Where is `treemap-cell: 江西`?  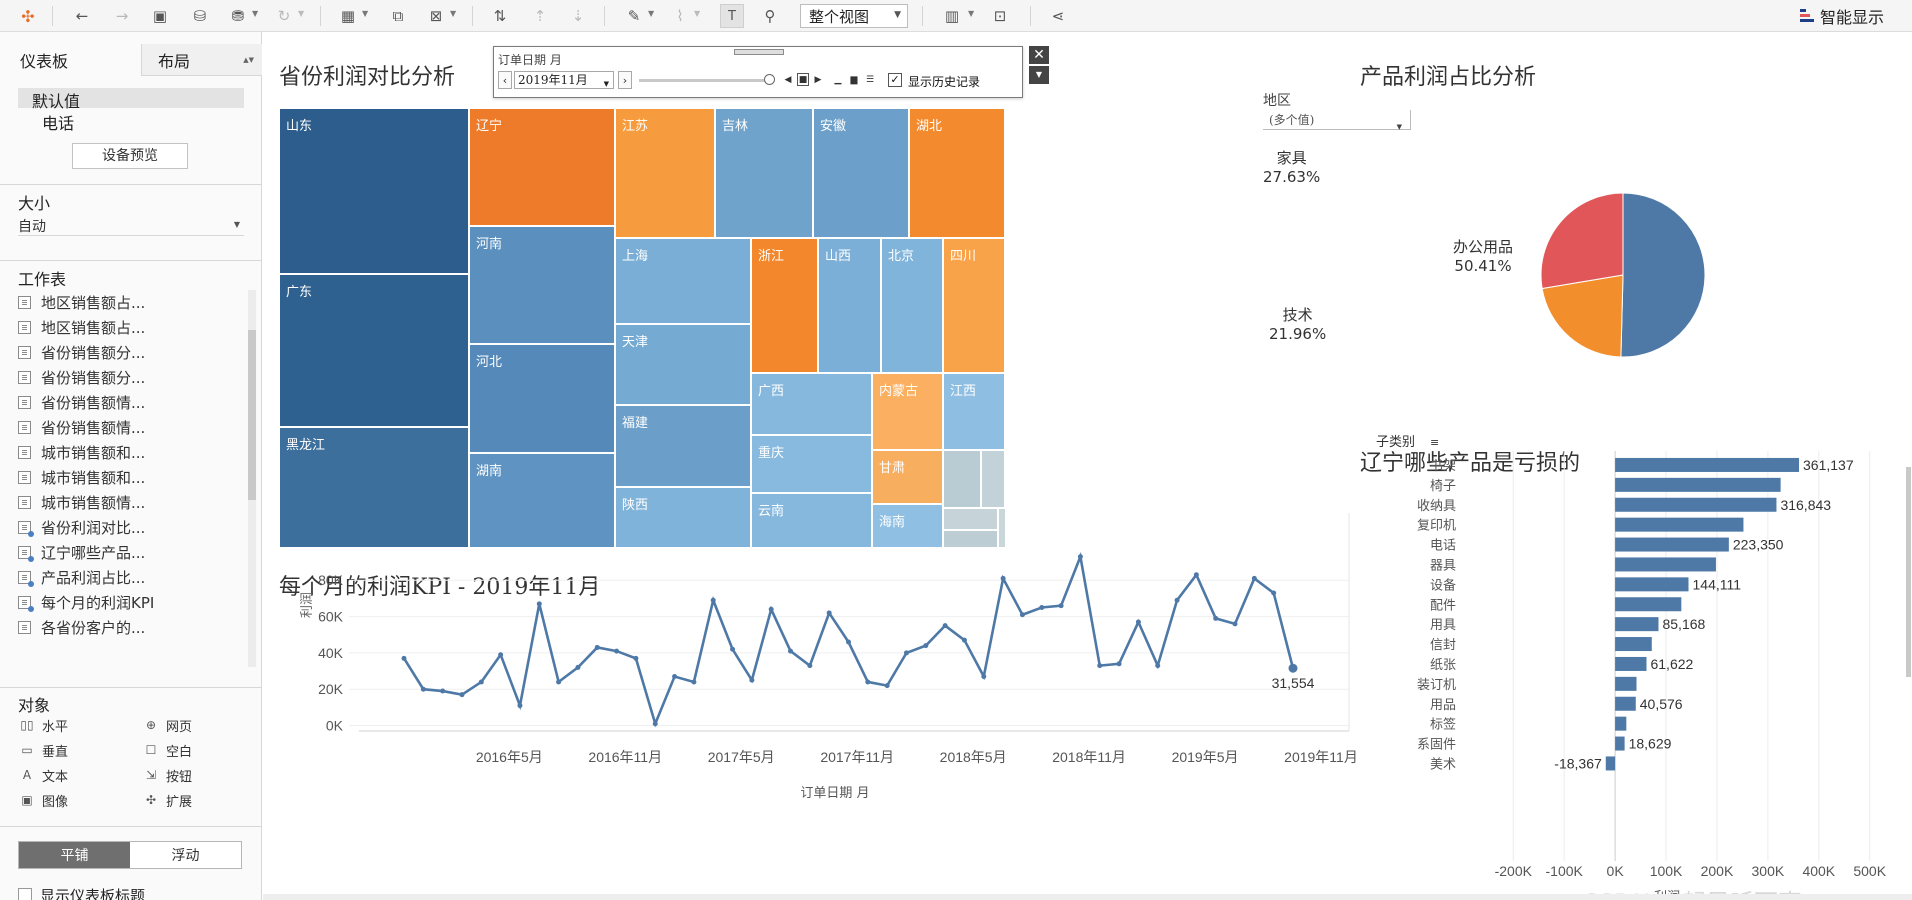
treemap-cell: 江西 is located at coordinates (974, 411).